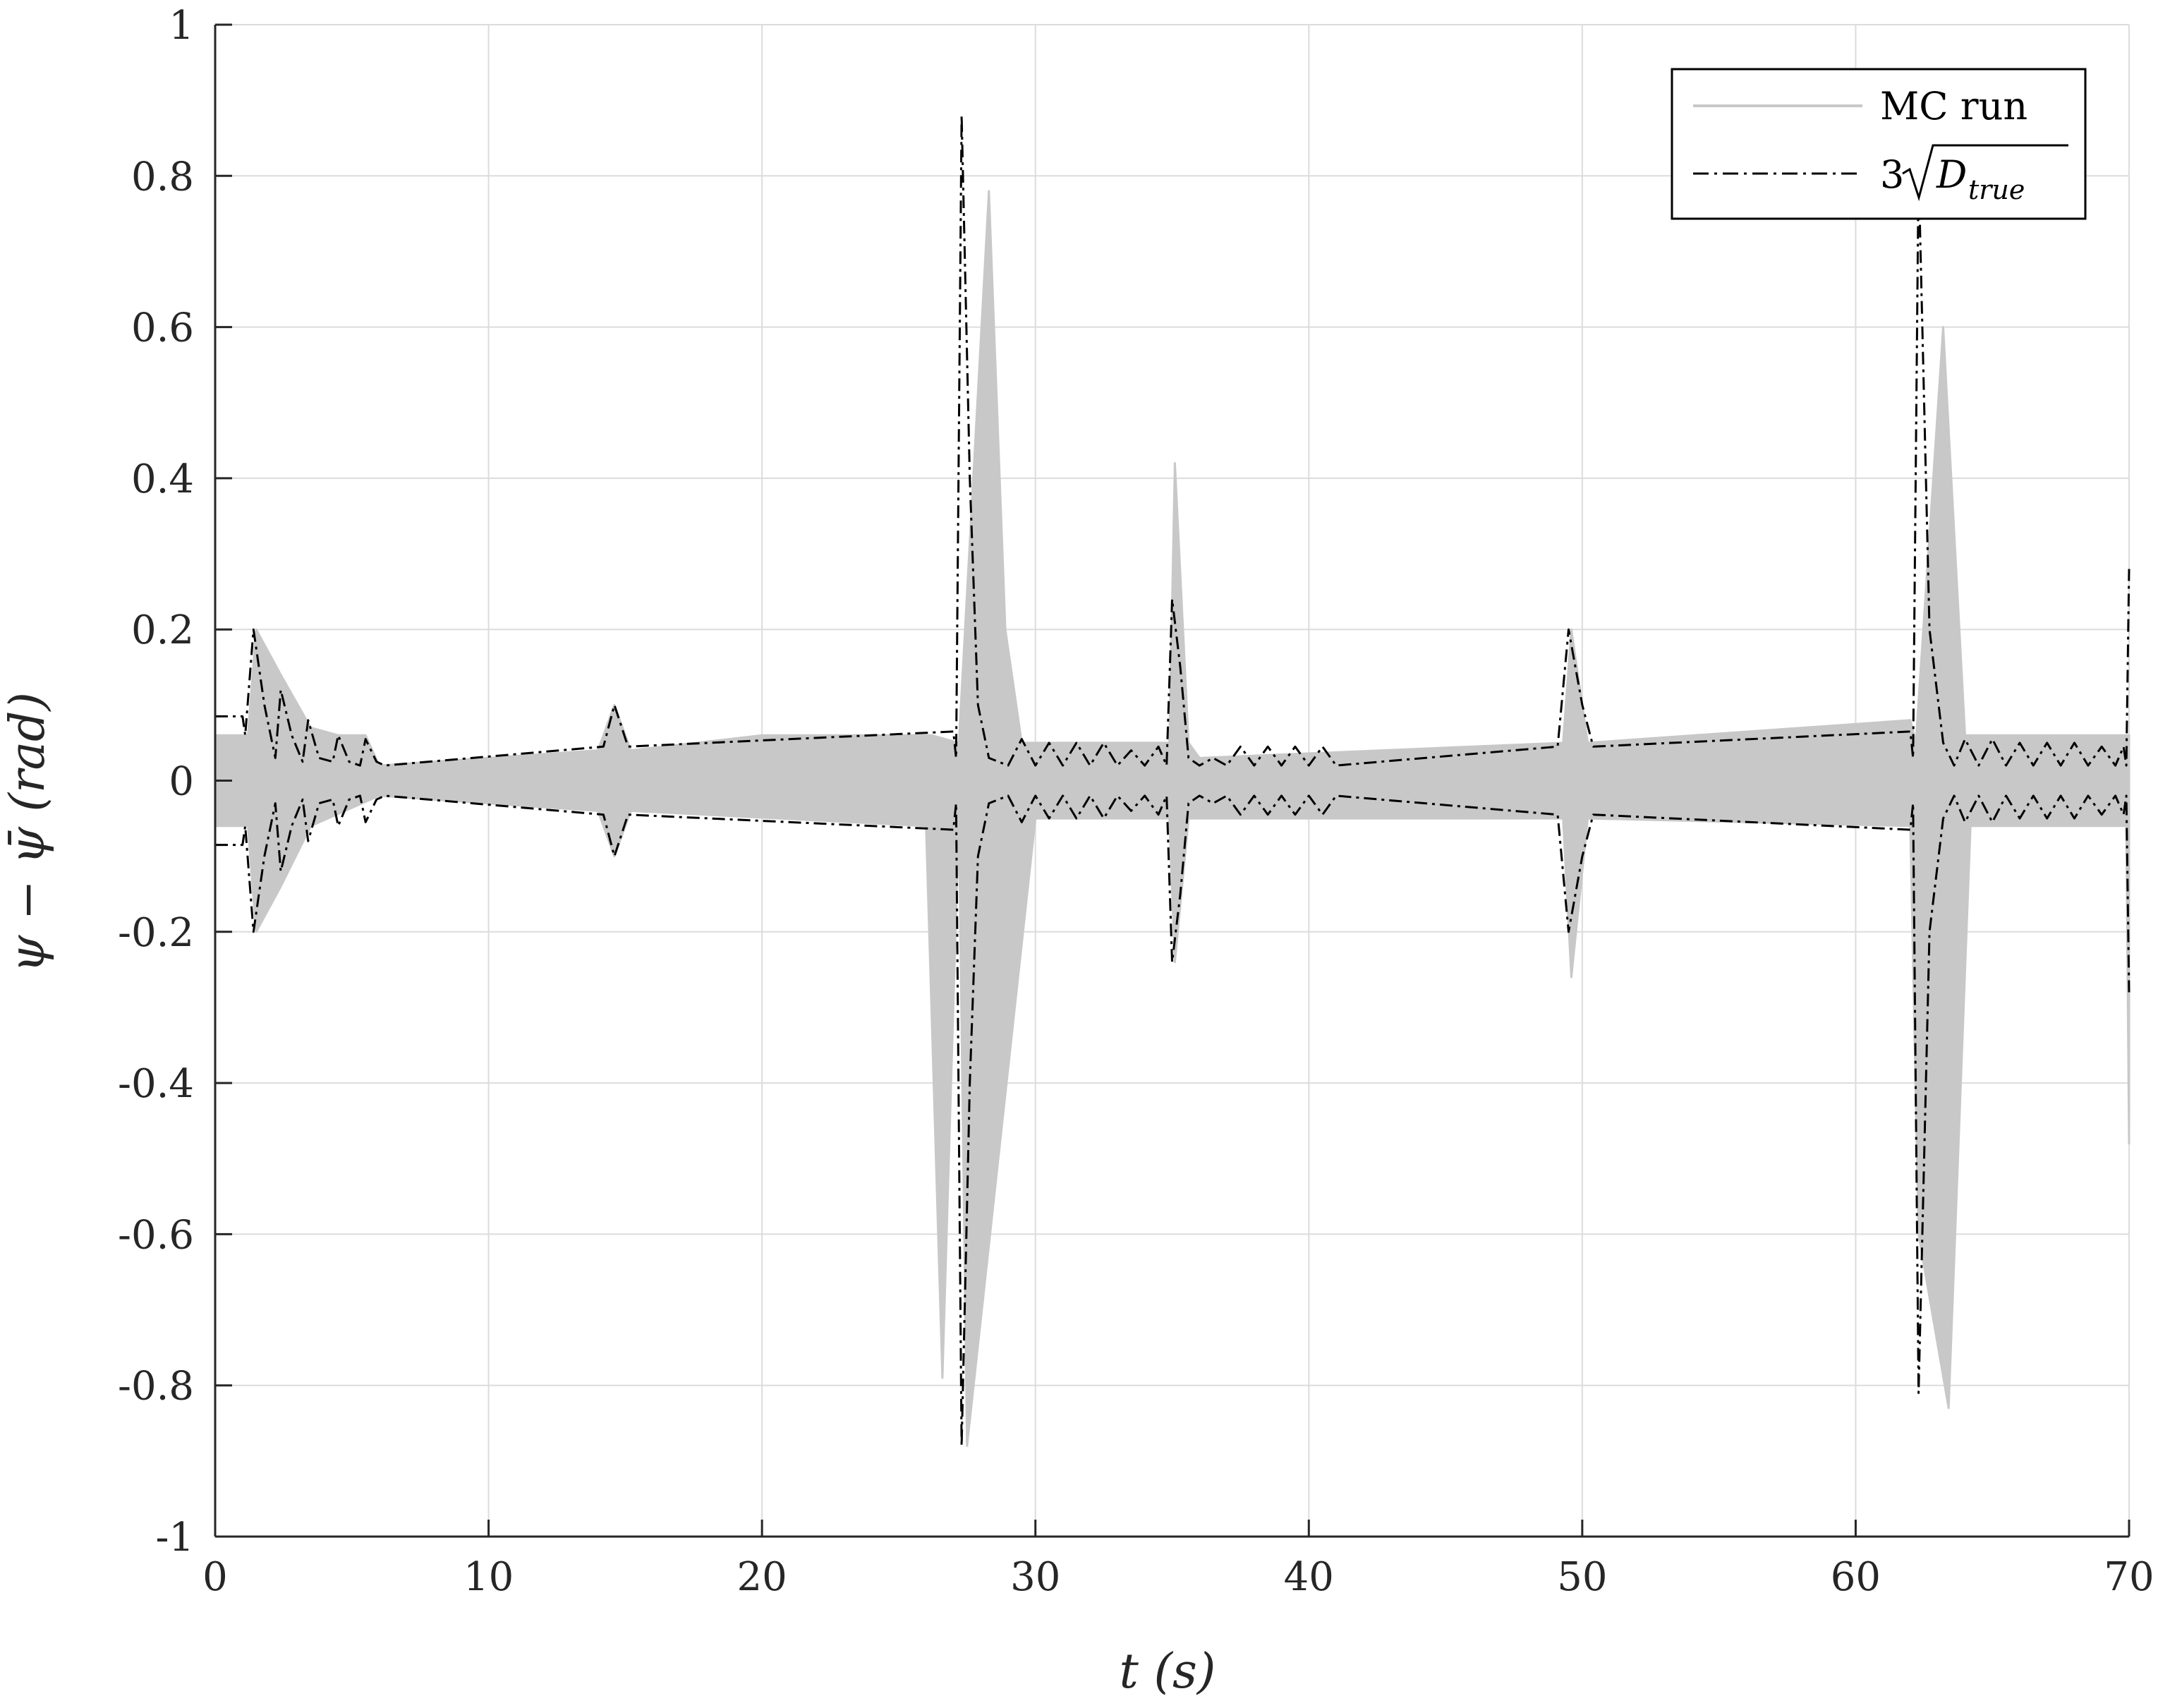 This screenshot has width=2158, height=1708. I want to click on x-tick-label: 20, so click(762, 1577).